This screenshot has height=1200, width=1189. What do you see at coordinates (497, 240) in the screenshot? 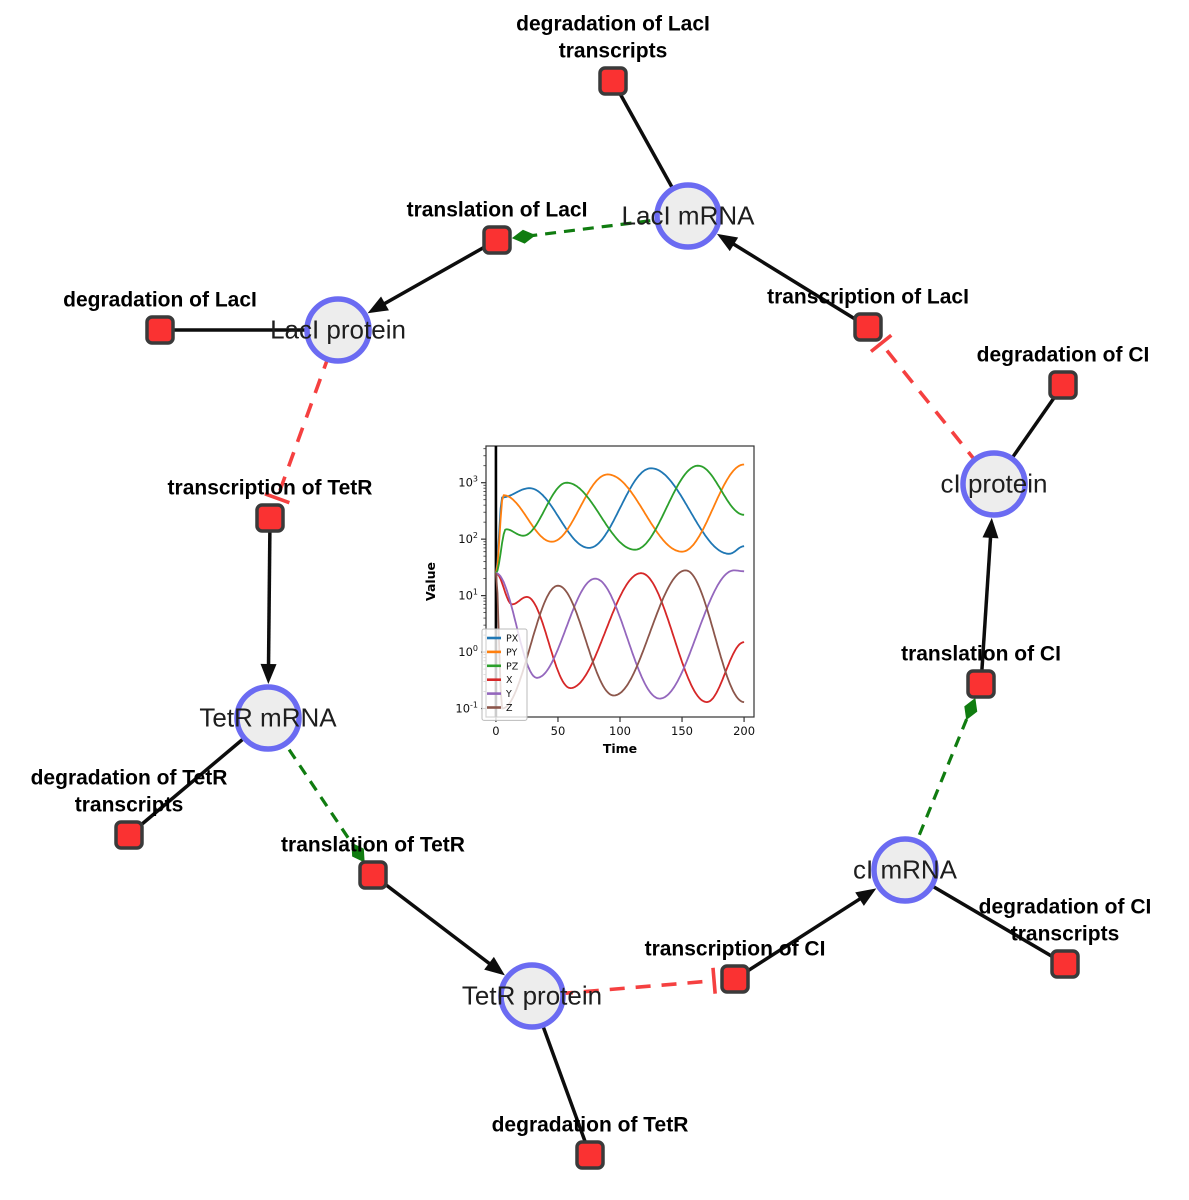
I see `reaction-node-translation-of-laci` at bounding box center [497, 240].